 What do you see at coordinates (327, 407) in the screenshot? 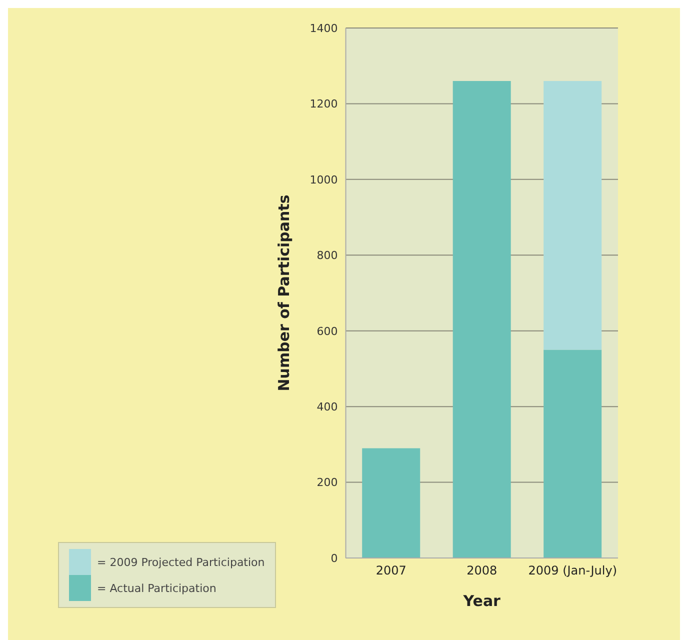
I see `y-tick-label: 400` at bounding box center [327, 407].